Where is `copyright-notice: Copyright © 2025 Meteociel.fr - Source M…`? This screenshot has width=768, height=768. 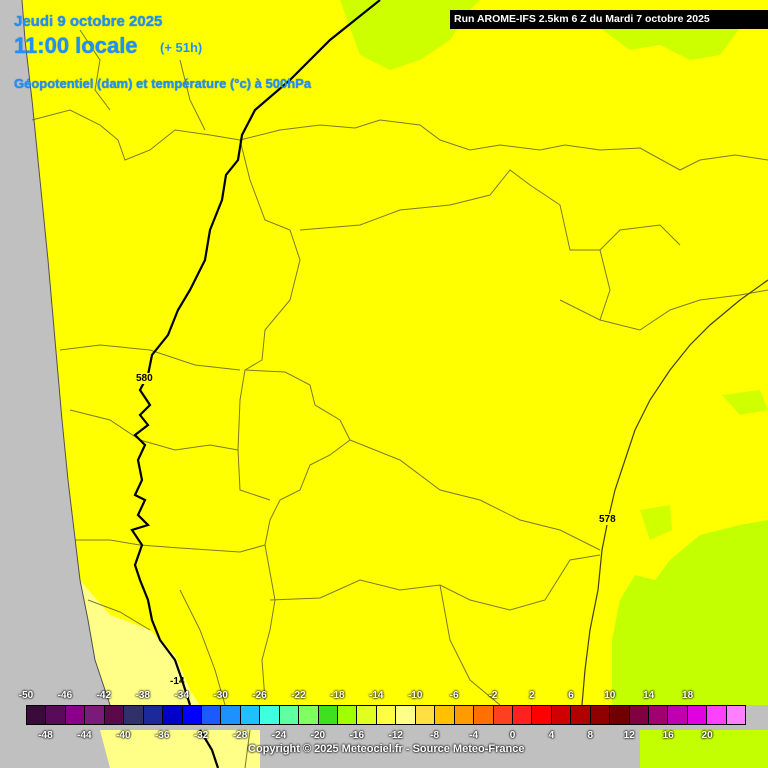 copyright-notice: Copyright © 2025 Meteociel.fr - Source M… is located at coordinates (386, 749).